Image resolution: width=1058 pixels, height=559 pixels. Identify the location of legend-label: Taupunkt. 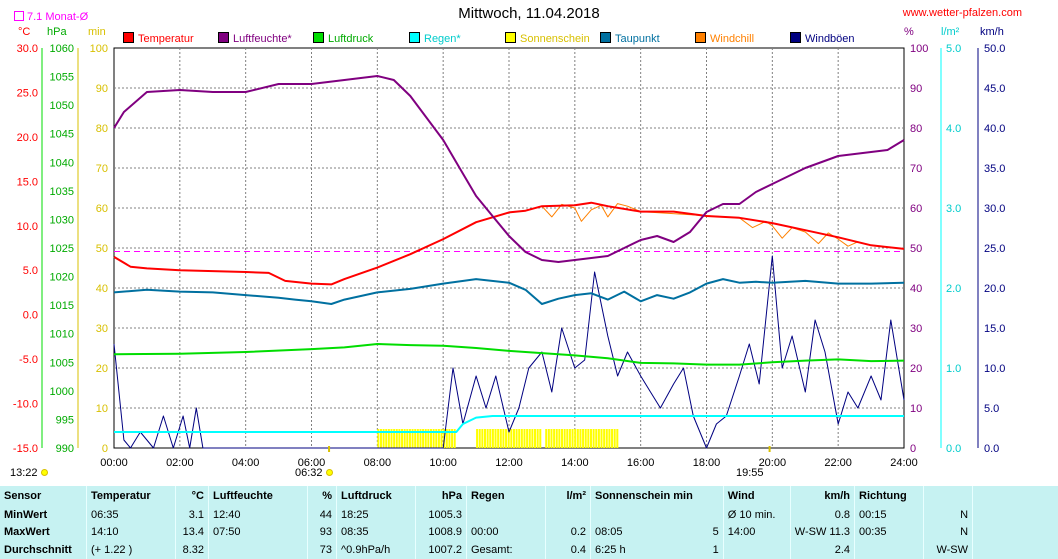
(637, 39).